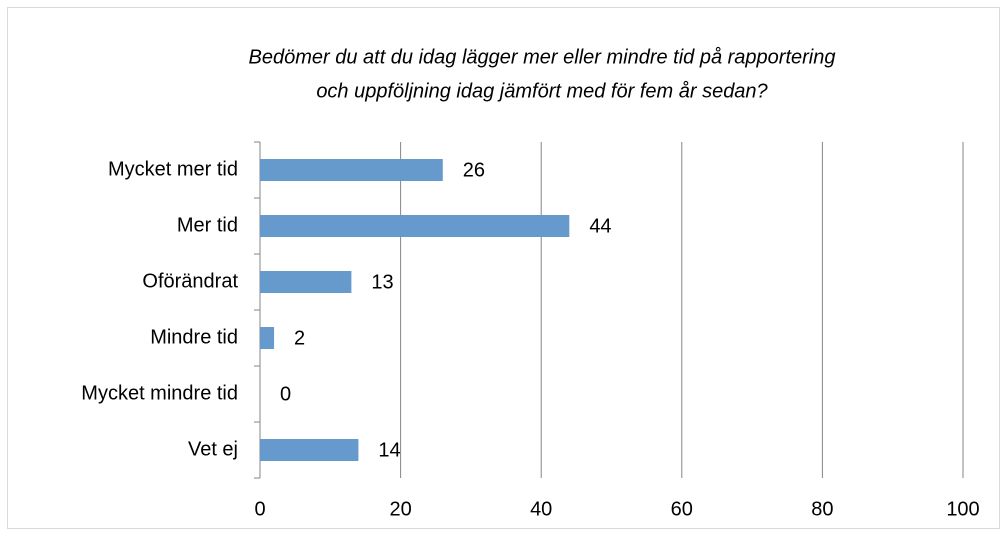 This screenshot has width=1007, height=536. What do you see at coordinates (822, 509) in the screenshot?
I see `x-tick-label: 80` at bounding box center [822, 509].